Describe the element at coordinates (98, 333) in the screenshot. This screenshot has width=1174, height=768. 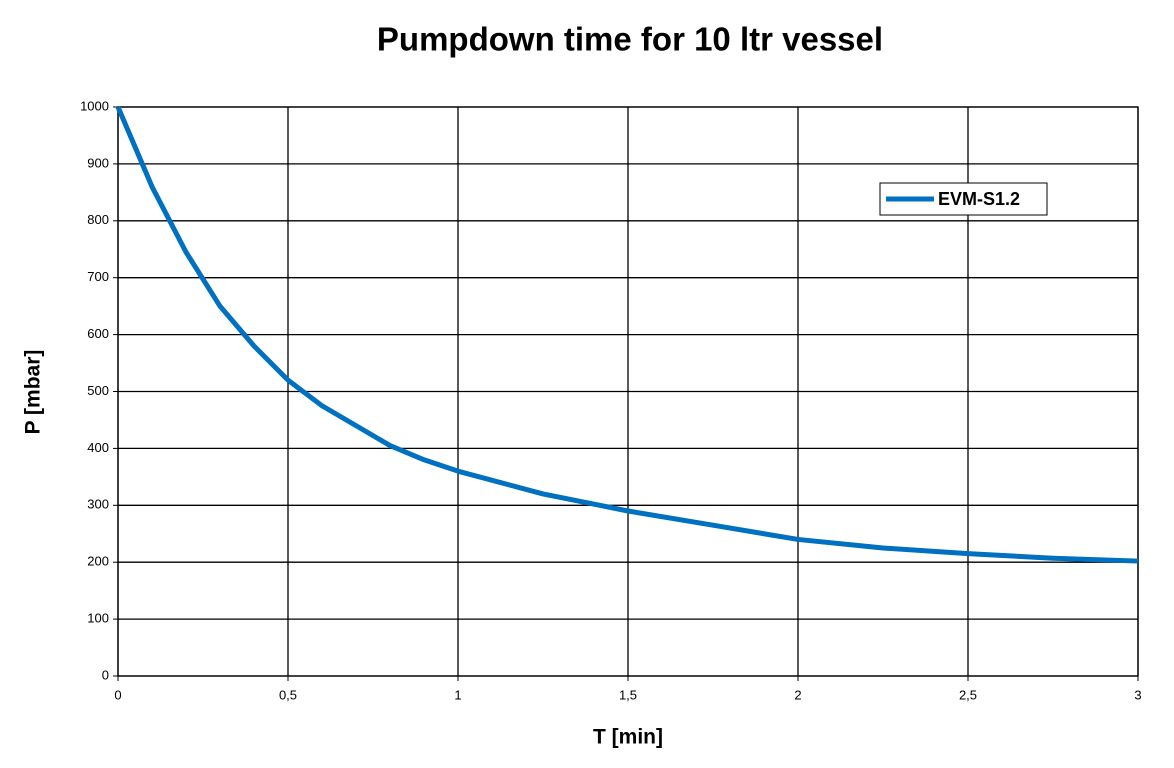
I see `y-tick-label: 600` at that location.